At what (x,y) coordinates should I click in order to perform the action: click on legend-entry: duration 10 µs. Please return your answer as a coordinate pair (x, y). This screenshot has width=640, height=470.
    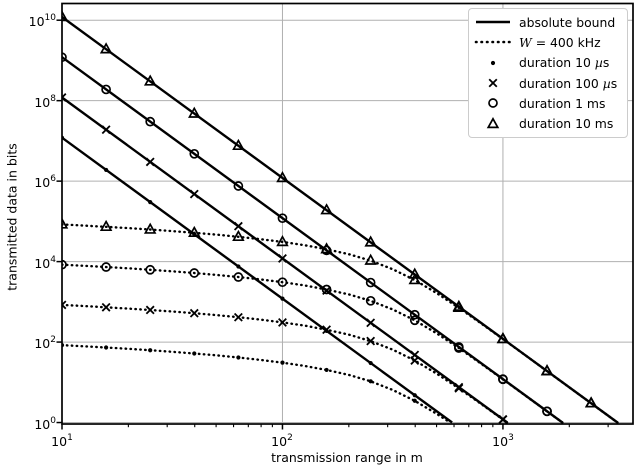
    Looking at the image, I should click on (547, 63).